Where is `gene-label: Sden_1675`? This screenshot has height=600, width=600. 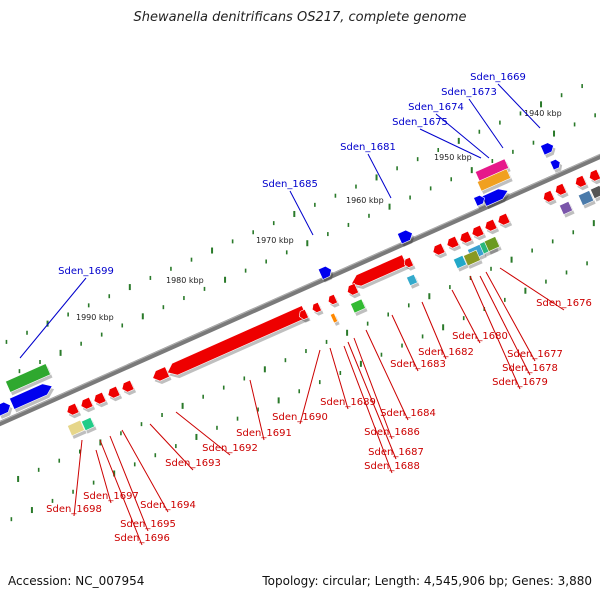 gene-label: Sden_1675 is located at coordinates (420, 122).